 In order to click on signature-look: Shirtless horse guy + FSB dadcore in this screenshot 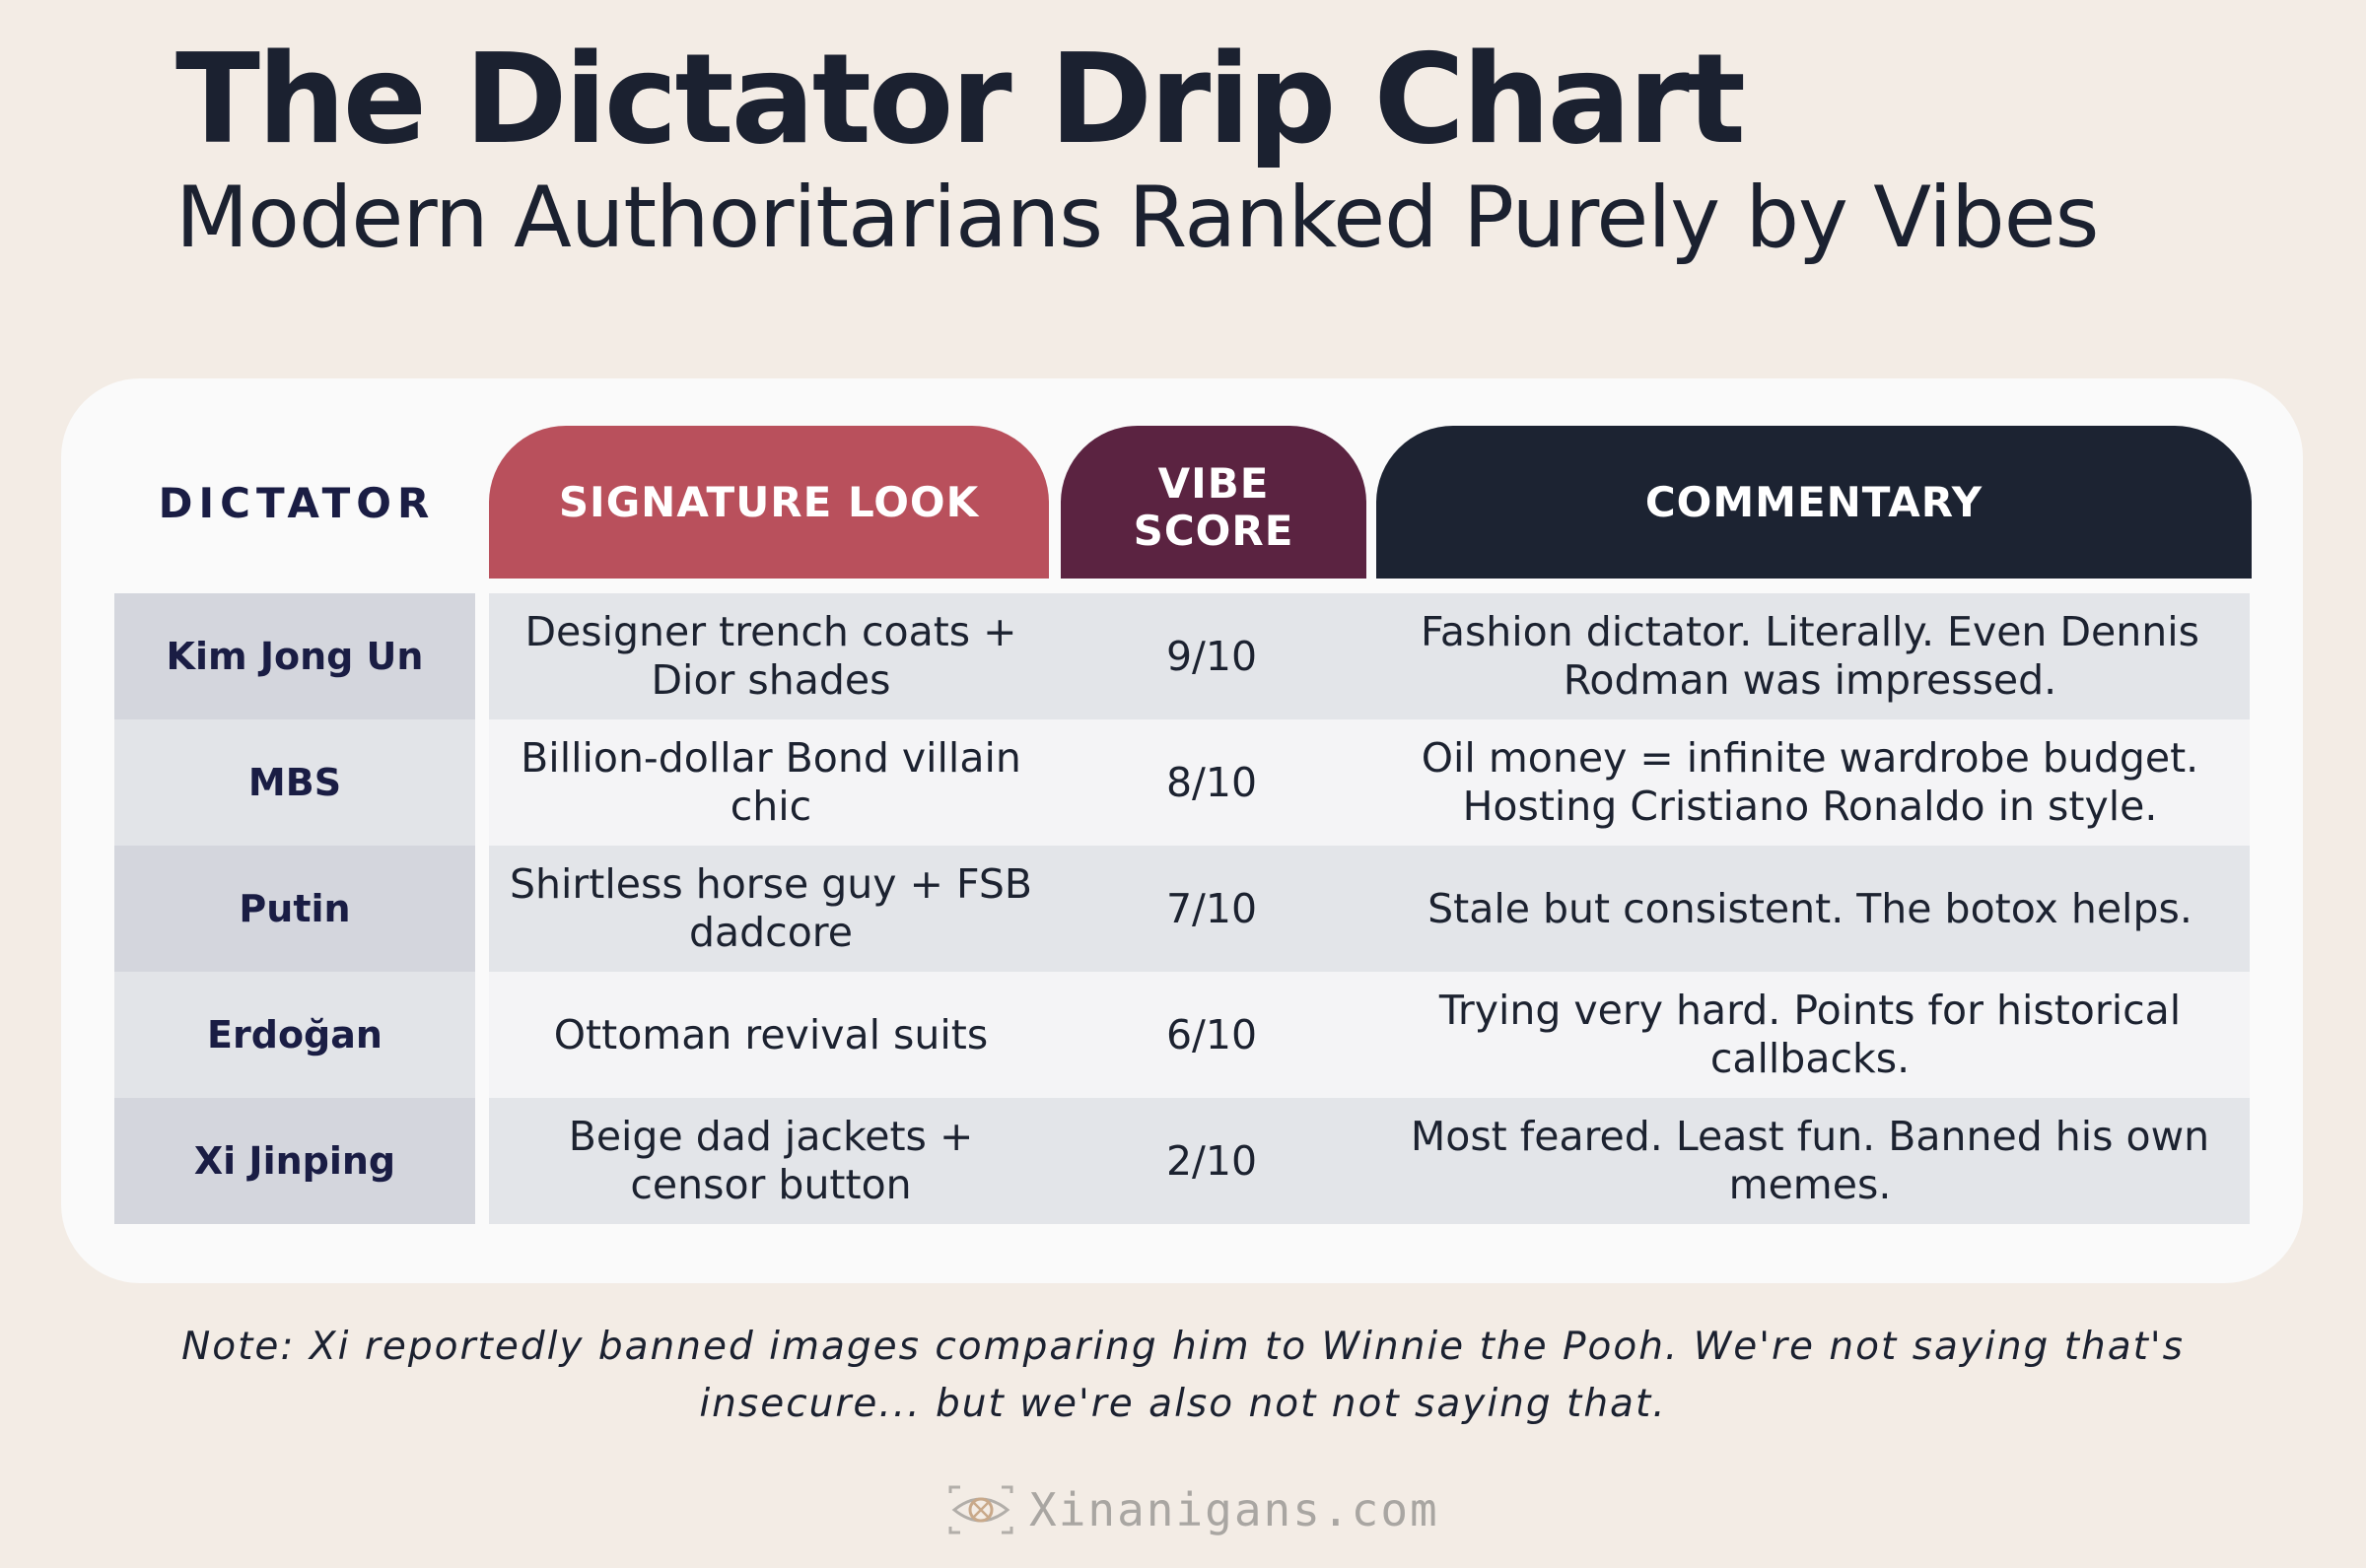, I will do `click(771, 908)`.